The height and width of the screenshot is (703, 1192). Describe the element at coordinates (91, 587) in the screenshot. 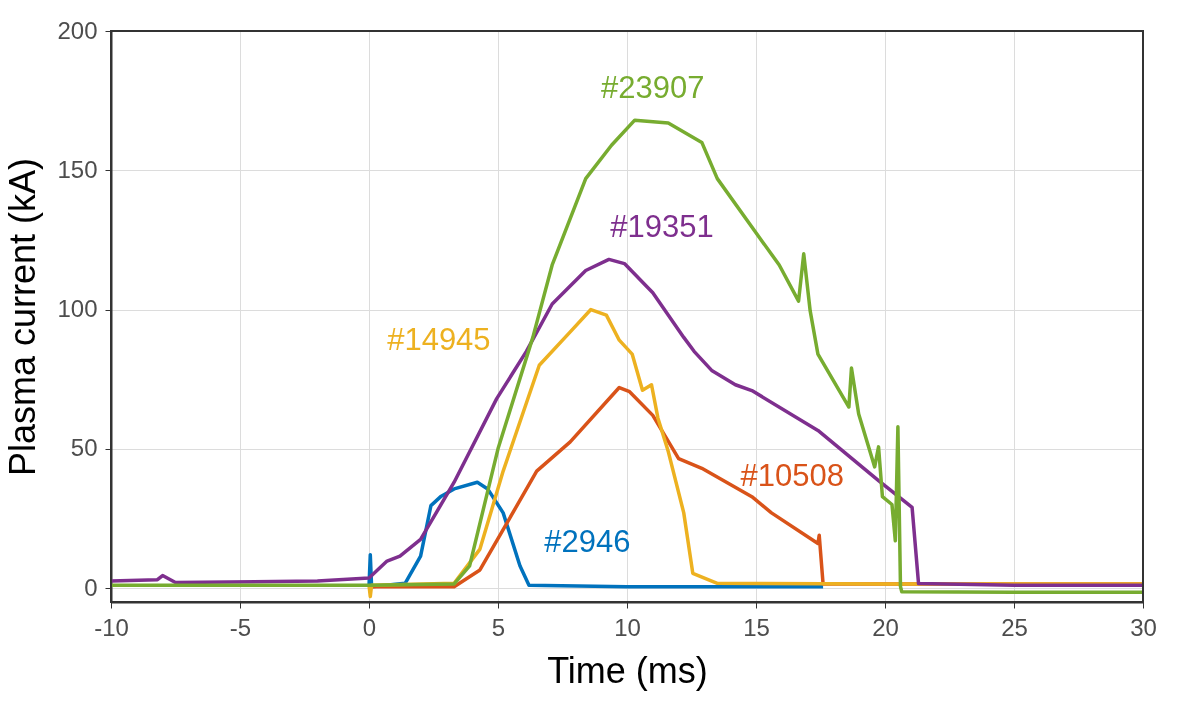

I see `y-tick-label: 0` at that location.